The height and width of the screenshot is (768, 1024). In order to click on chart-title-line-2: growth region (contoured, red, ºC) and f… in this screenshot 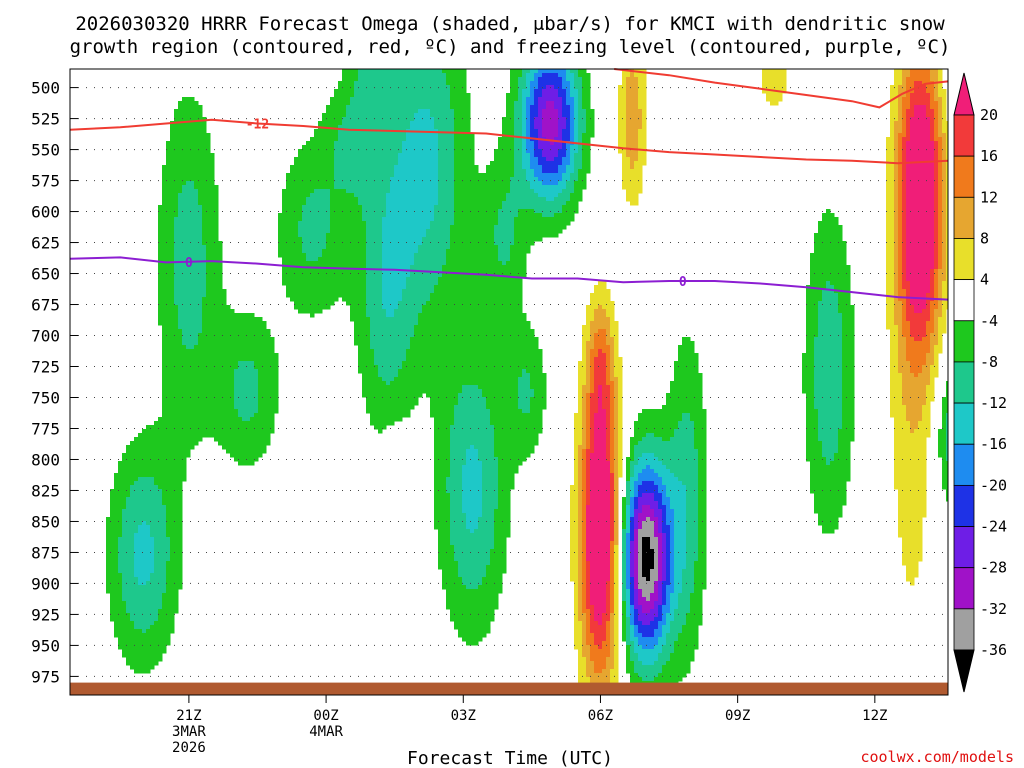, I will do `click(510, 47)`.